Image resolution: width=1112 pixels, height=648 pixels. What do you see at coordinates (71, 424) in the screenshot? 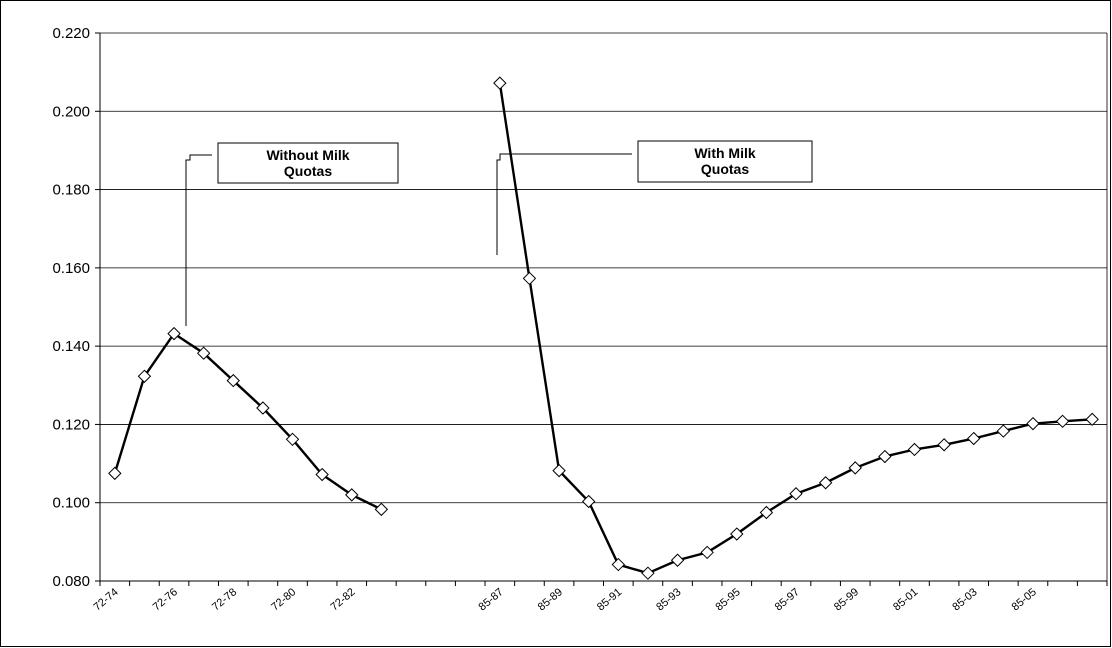
I see `y-tick-label: 0.120` at bounding box center [71, 424].